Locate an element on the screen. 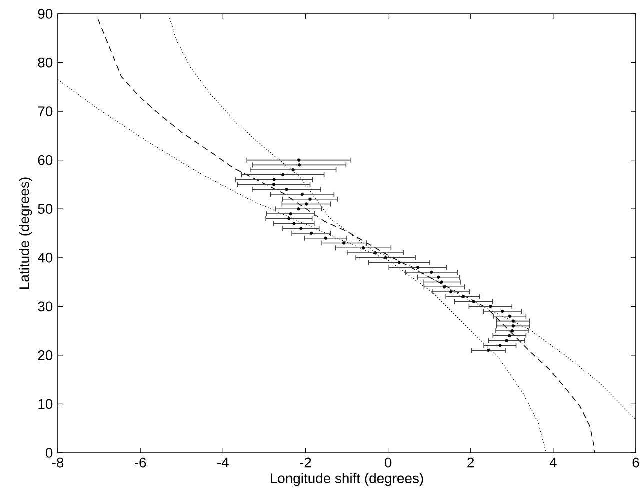  x-tick-label: -4 is located at coordinates (223, 463).